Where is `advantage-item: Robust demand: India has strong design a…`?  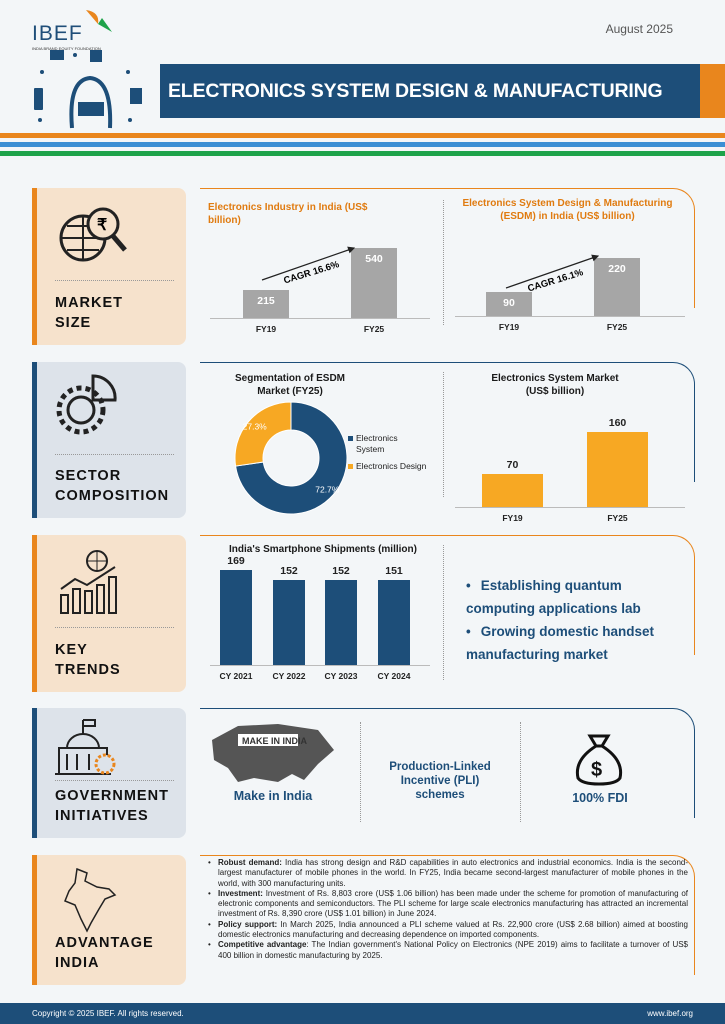
advantage-item: Robust demand: India has strong design a… is located at coordinates (447, 873).